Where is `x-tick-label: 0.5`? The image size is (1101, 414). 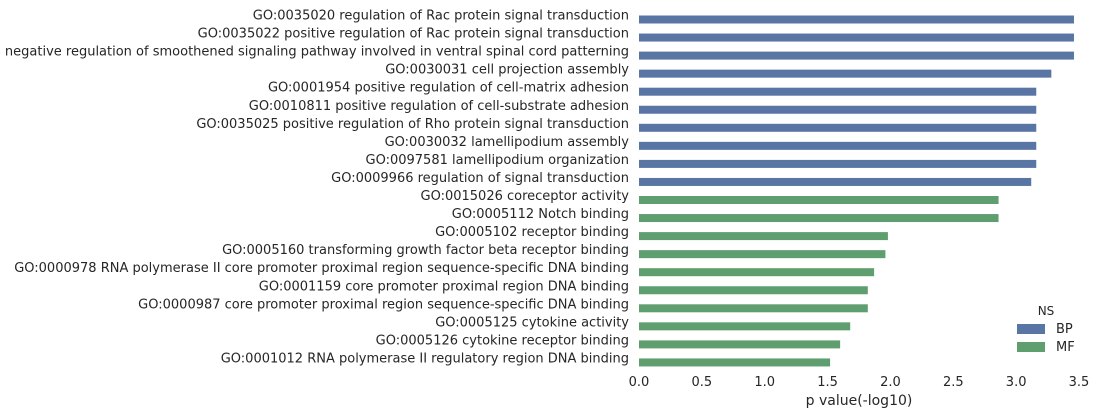 x-tick-label: 0.5 is located at coordinates (702, 382).